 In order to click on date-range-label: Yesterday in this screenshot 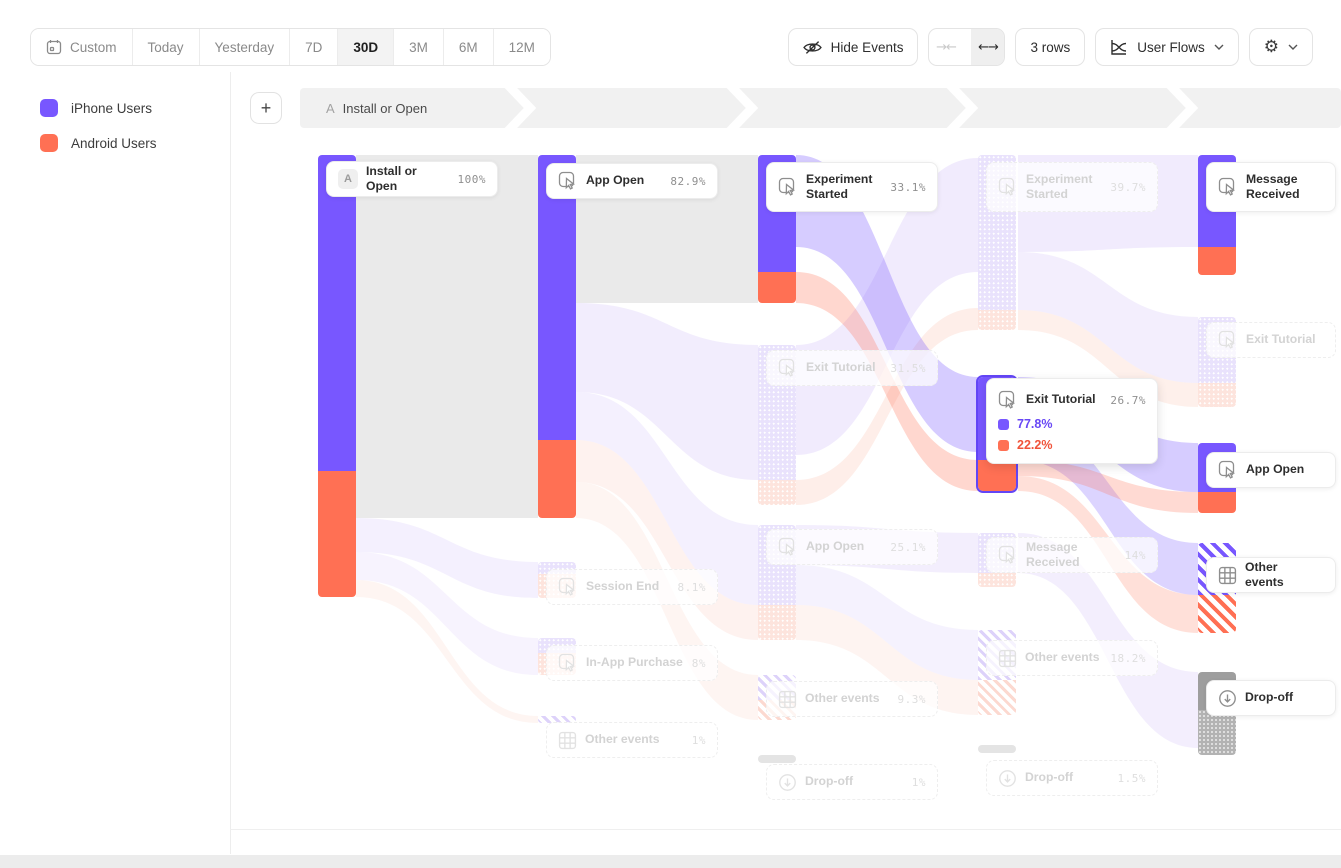, I will do `click(244, 47)`.